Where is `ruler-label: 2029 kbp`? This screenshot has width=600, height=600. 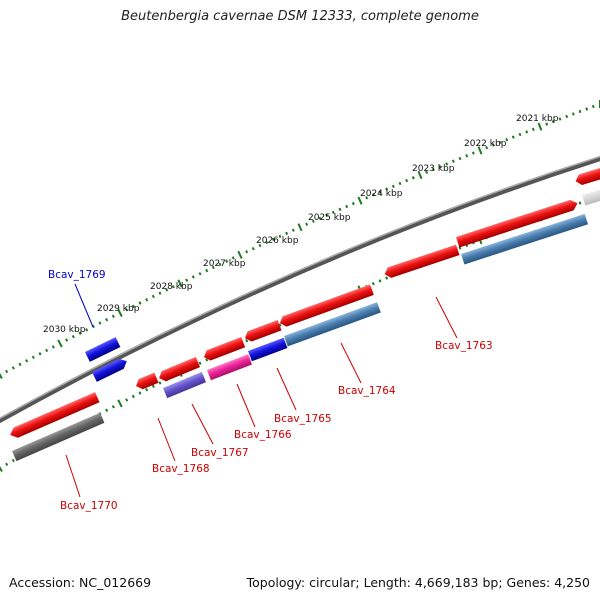 ruler-label: 2029 kbp is located at coordinates (118, 309).